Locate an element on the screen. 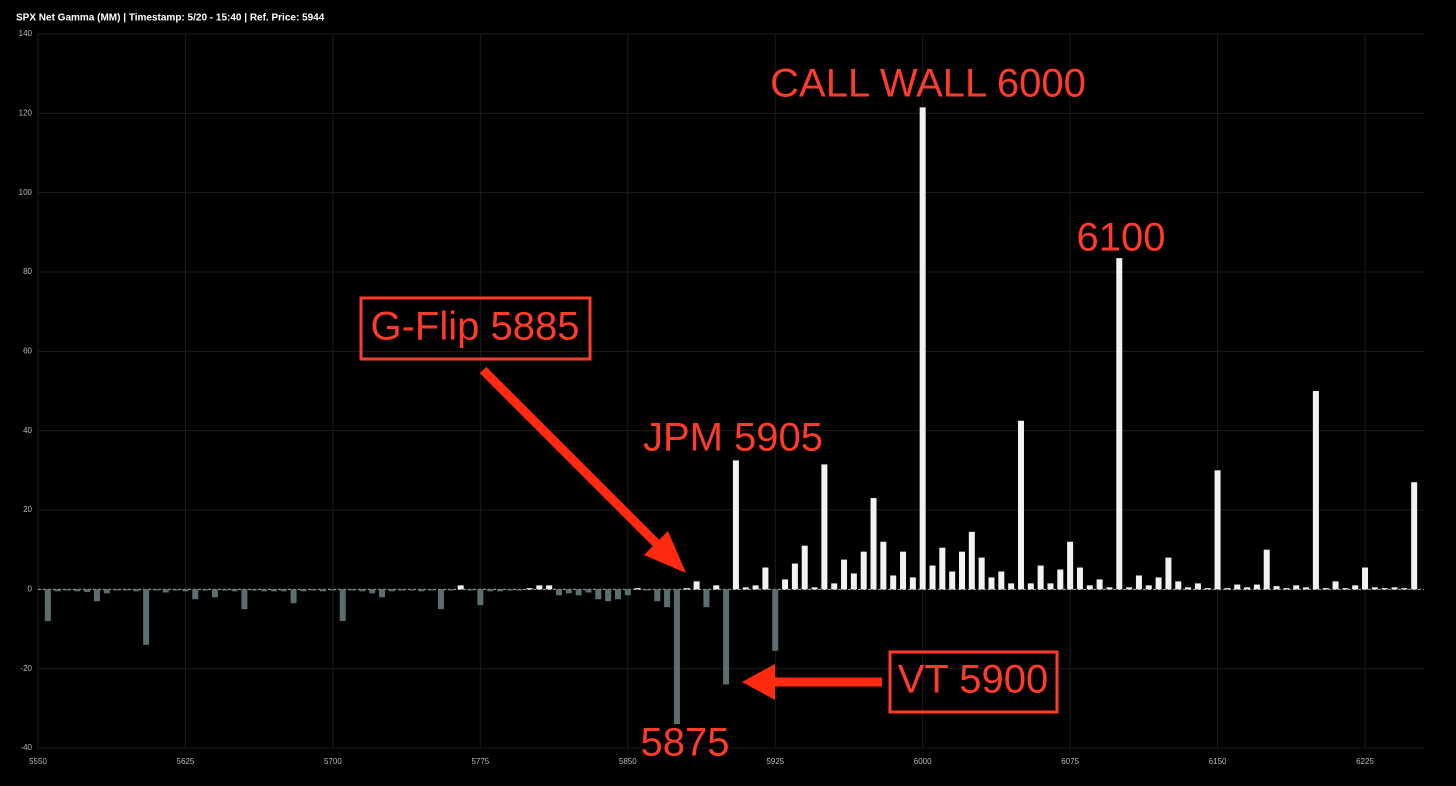 Image resolution: width=1456 pixels, height=786 pixels. y-tick-label: 100 is located at coordinates (26, 192).